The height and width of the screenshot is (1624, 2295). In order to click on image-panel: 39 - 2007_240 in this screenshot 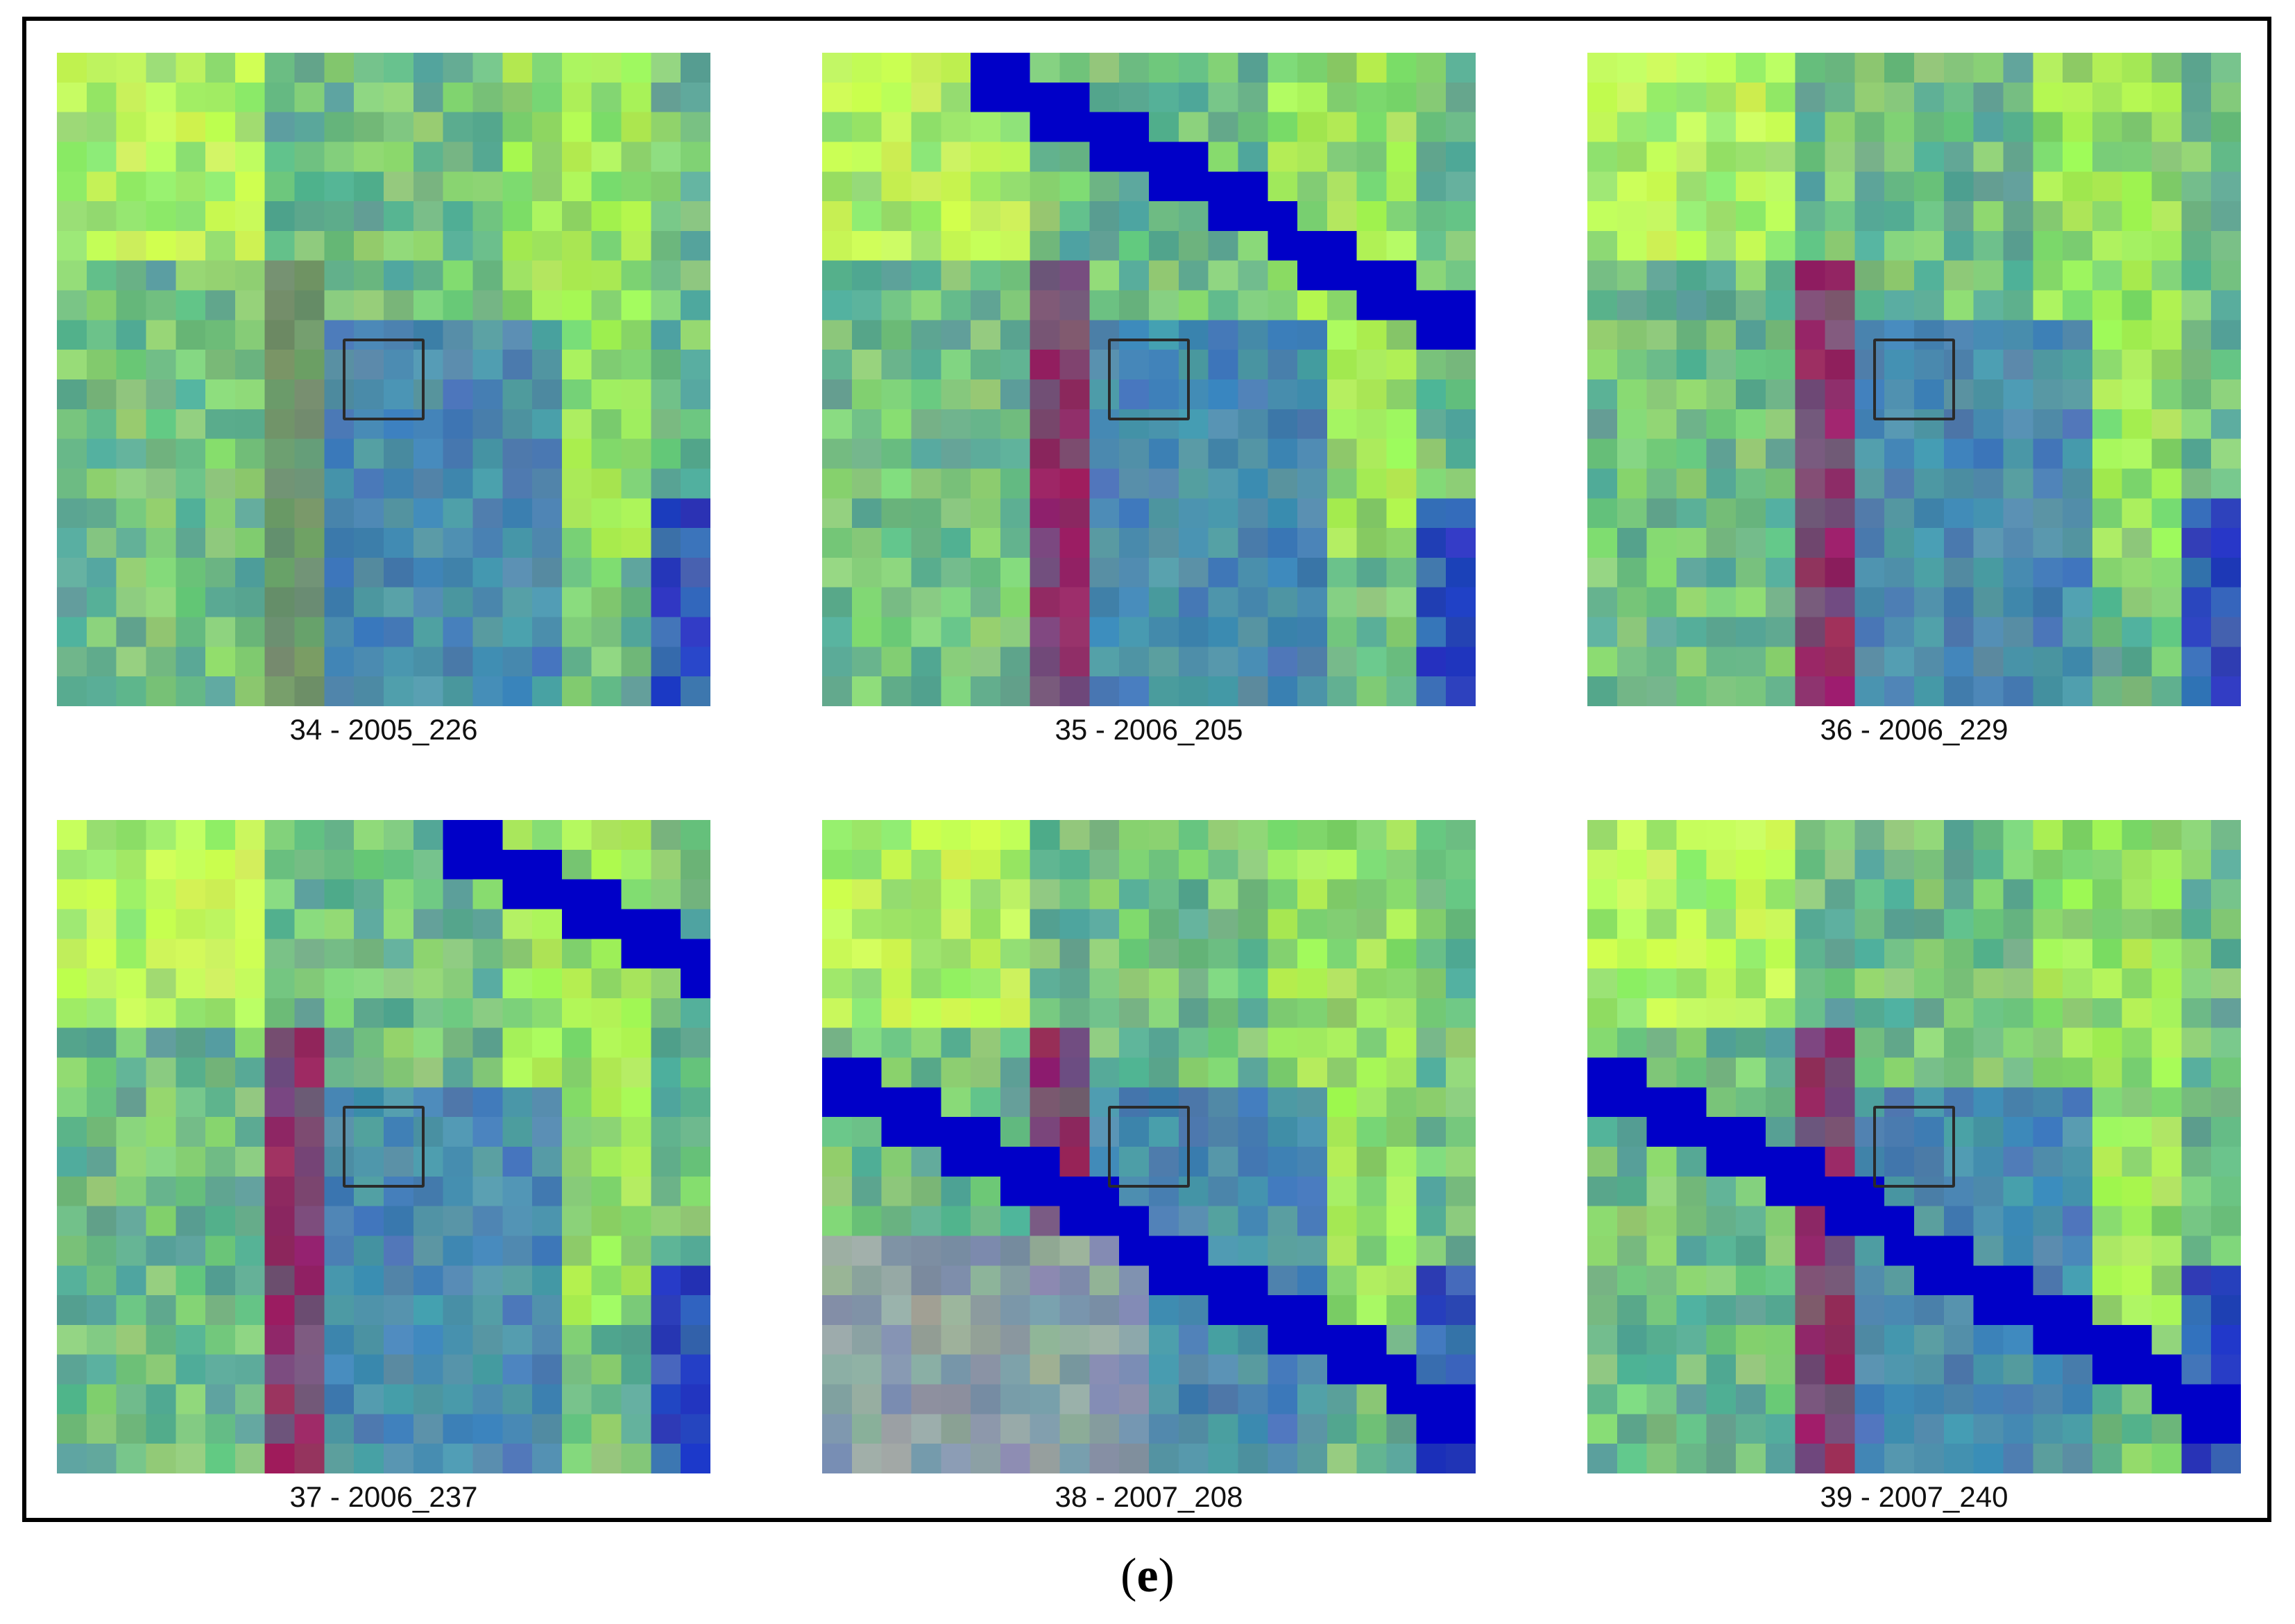, I will do `click(1914, 1167)`.